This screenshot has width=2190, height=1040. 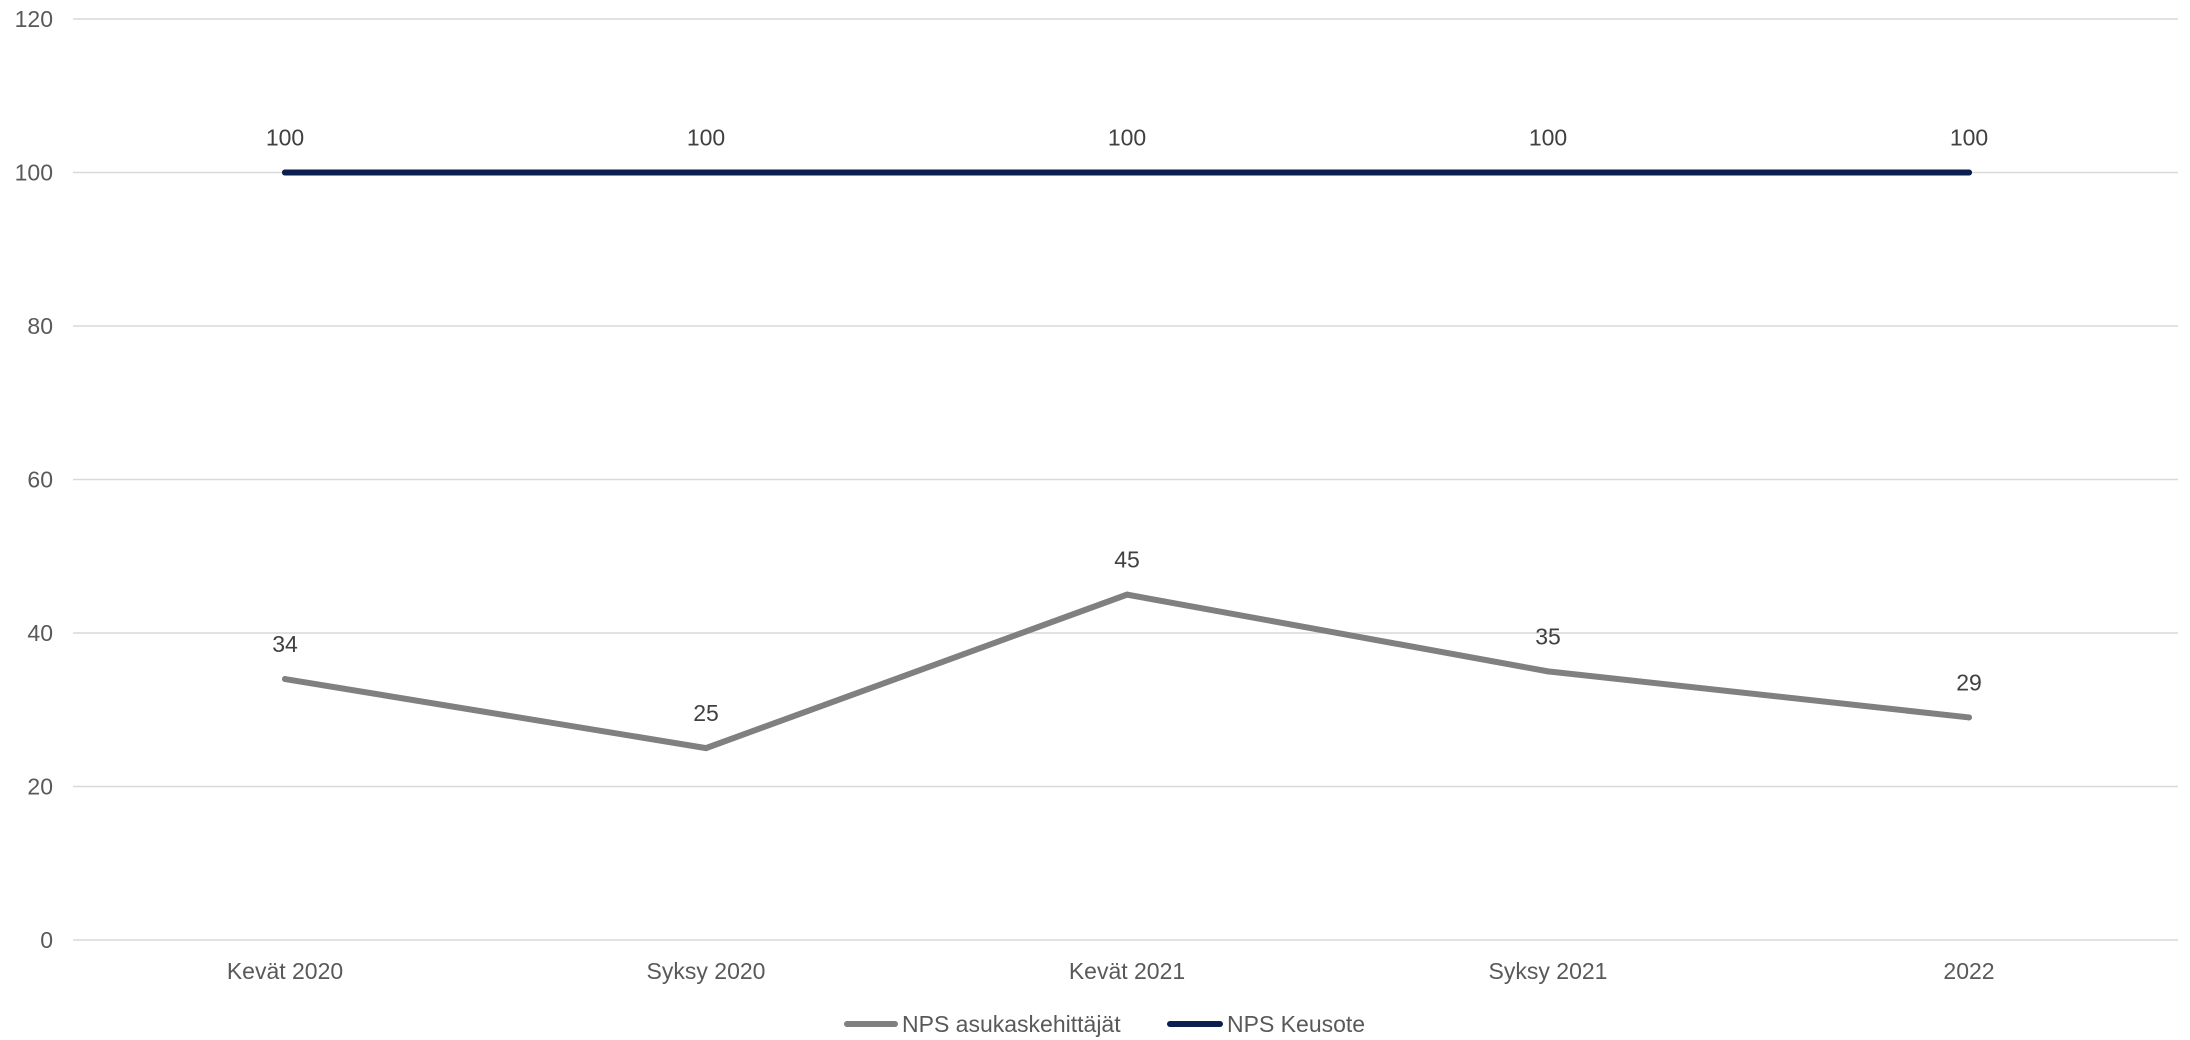 What do you see at coordinates (40, 326) in the screenshot?
I see `y-tick-label: 80` at bounding box center [40, 326].